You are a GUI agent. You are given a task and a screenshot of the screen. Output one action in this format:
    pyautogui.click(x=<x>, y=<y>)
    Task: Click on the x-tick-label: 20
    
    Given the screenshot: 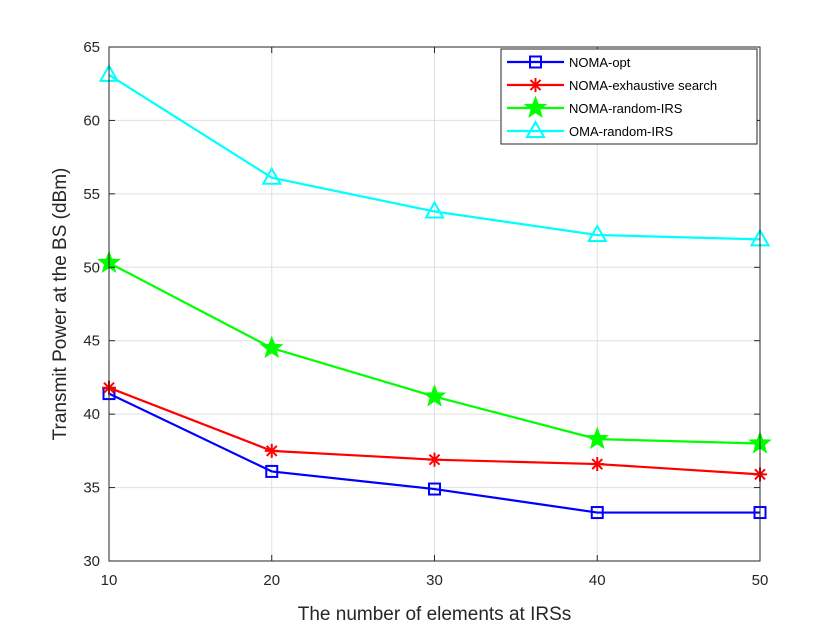 What is the action you would take?
    pyautogui.click(x=271, y=580)
    